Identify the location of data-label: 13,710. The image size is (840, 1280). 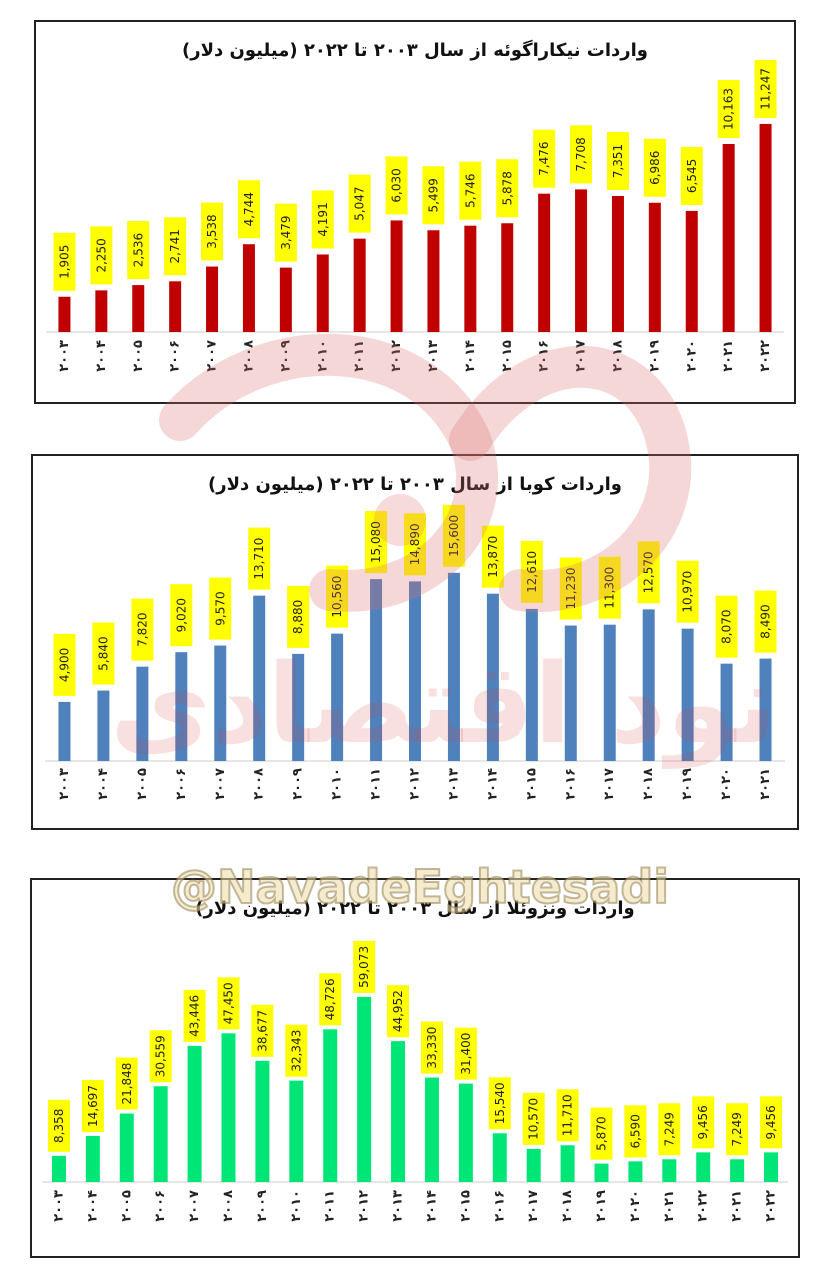
(259, 559).